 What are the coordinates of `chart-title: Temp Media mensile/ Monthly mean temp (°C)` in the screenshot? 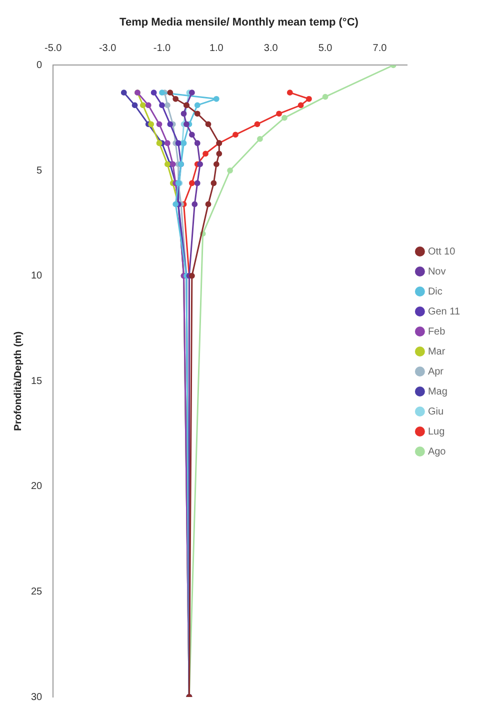 It's located at (239, 22).